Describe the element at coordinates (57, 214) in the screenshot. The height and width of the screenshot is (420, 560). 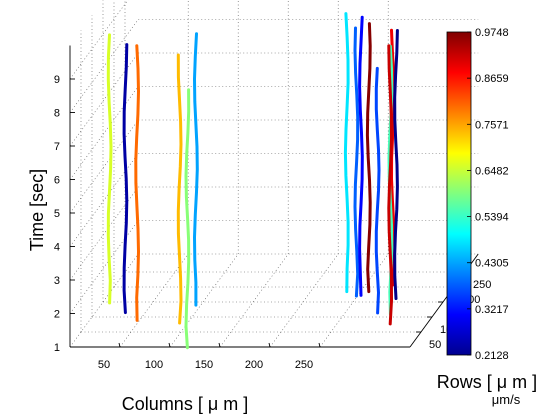
I see `z-tick-label: 5` at that location.